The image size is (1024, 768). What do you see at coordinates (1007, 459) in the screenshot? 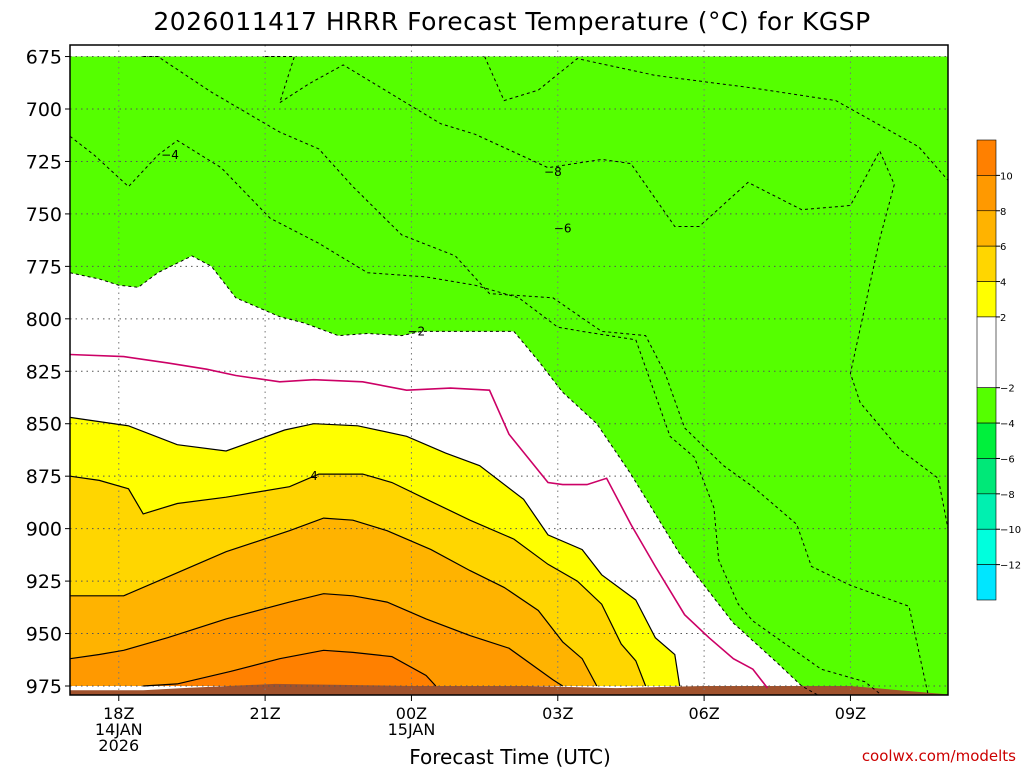
I see `colorbar-label: −6` at bounding box center [1007, 459].